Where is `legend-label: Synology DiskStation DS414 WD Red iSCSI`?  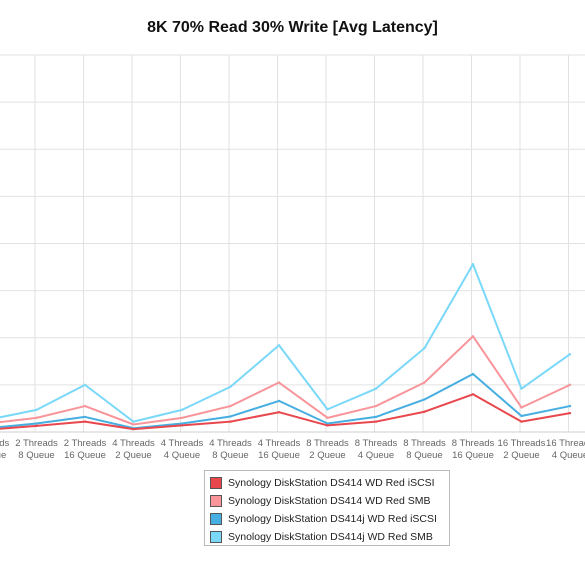 legend-label: Synology DiskStation DS414 WD Red iSCSI is located at coordinates (331, 483).